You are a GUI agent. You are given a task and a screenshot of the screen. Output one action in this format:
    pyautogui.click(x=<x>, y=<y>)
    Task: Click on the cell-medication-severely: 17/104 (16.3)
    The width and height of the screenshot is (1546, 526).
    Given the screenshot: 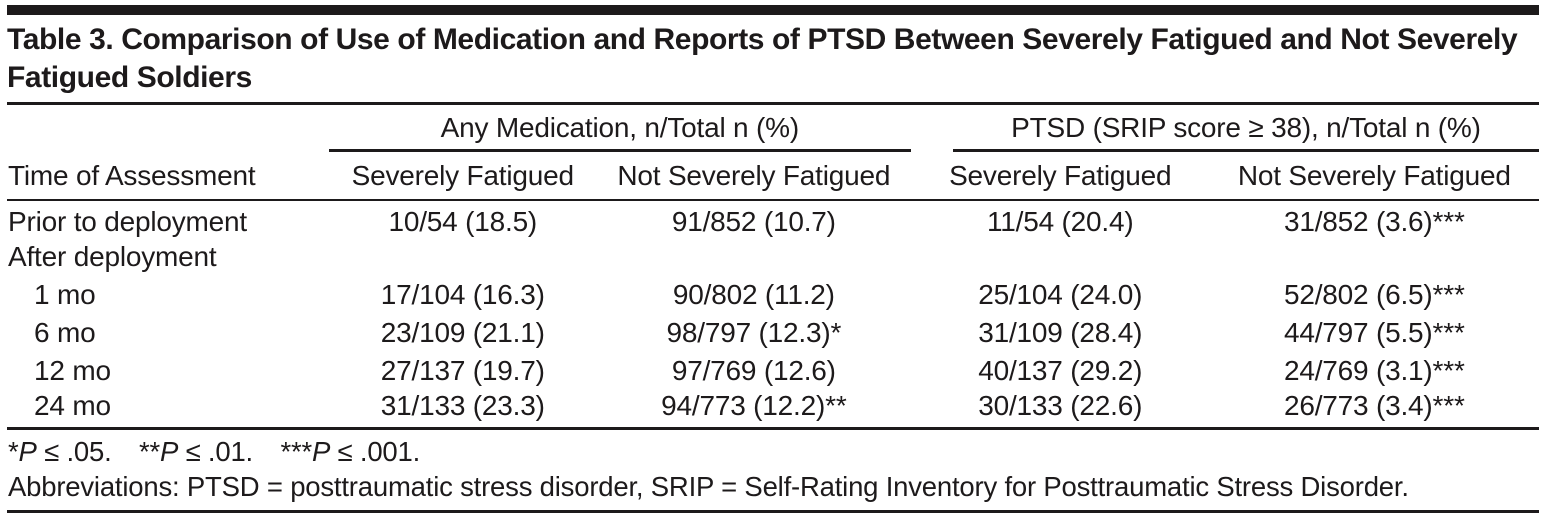 What is the action you would take?
    pyautogui.click(x=462, y=294)
    